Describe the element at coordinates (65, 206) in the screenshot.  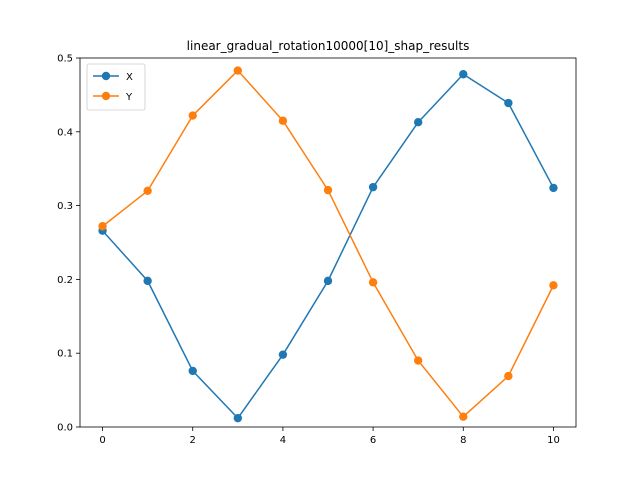
I see `y-tick-label: 0.3` at that location.